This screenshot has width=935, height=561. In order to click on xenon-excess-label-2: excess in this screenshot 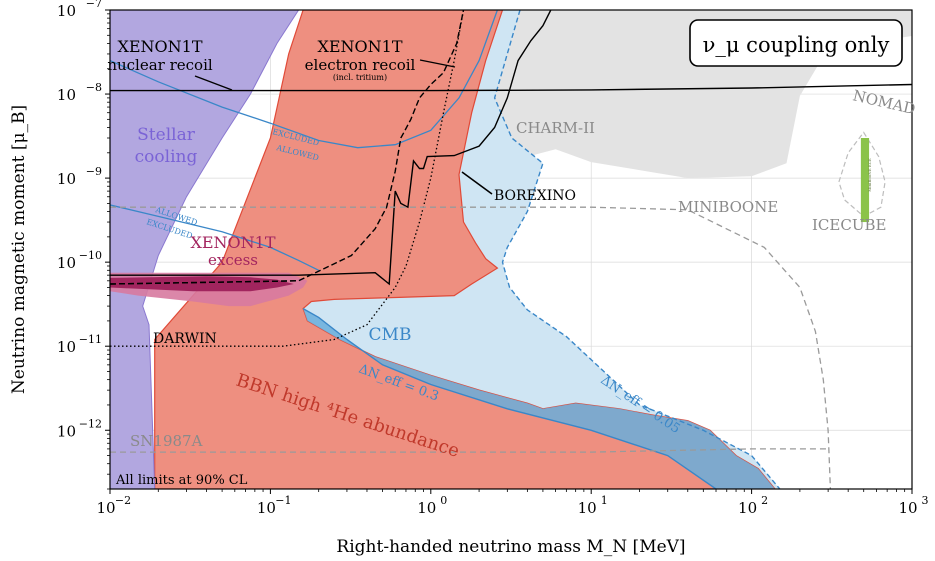, I will do `click(233, 260)`.